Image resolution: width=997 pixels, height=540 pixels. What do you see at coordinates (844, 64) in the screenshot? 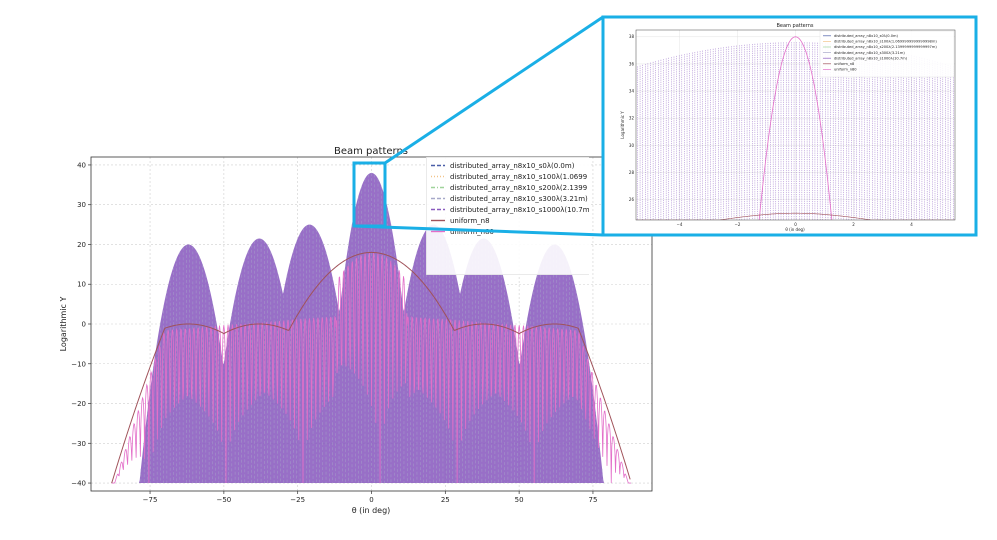
I see `zoom-legend-label: uniform_n8` at bounding box center [844, 64].